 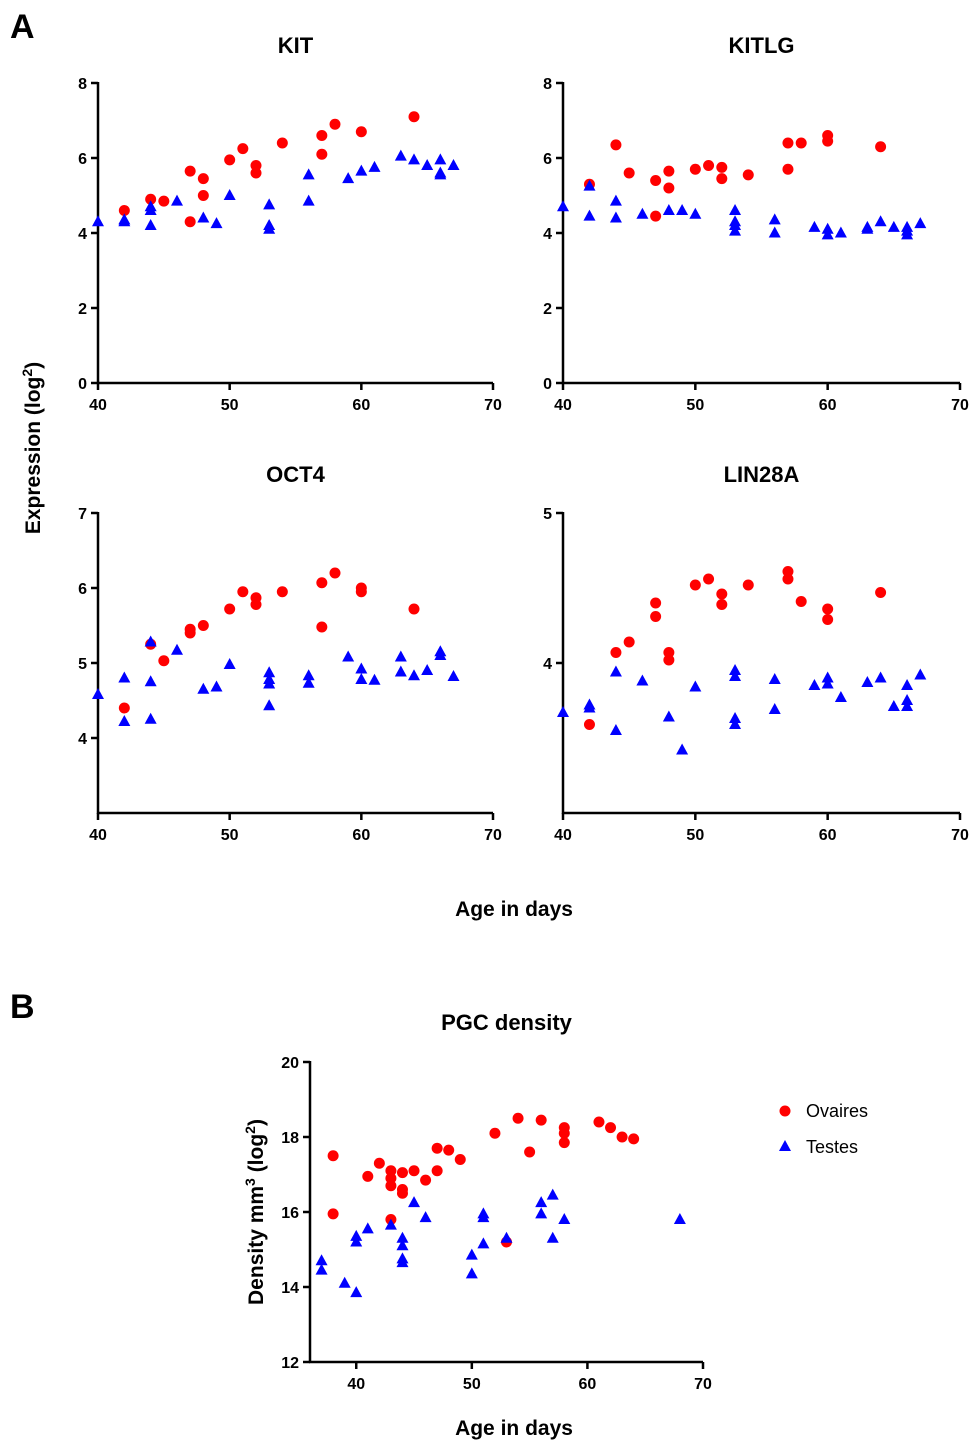 I want to click on pgc-density-title: PGC density, so click(x=507, y=1022).